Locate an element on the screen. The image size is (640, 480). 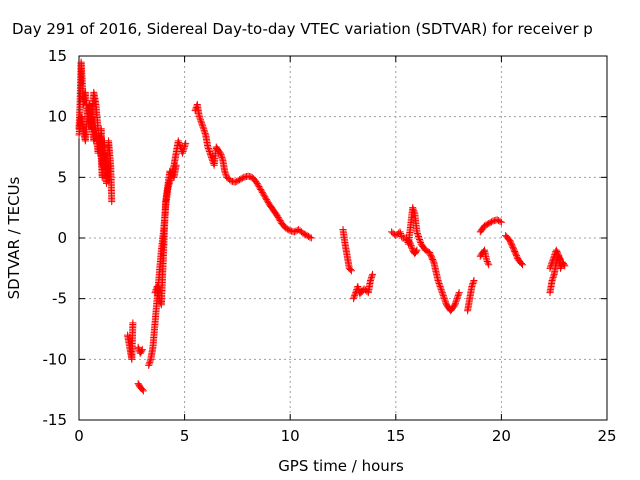
y-tick-label-1: -10 is located at coordinates (55, 359).